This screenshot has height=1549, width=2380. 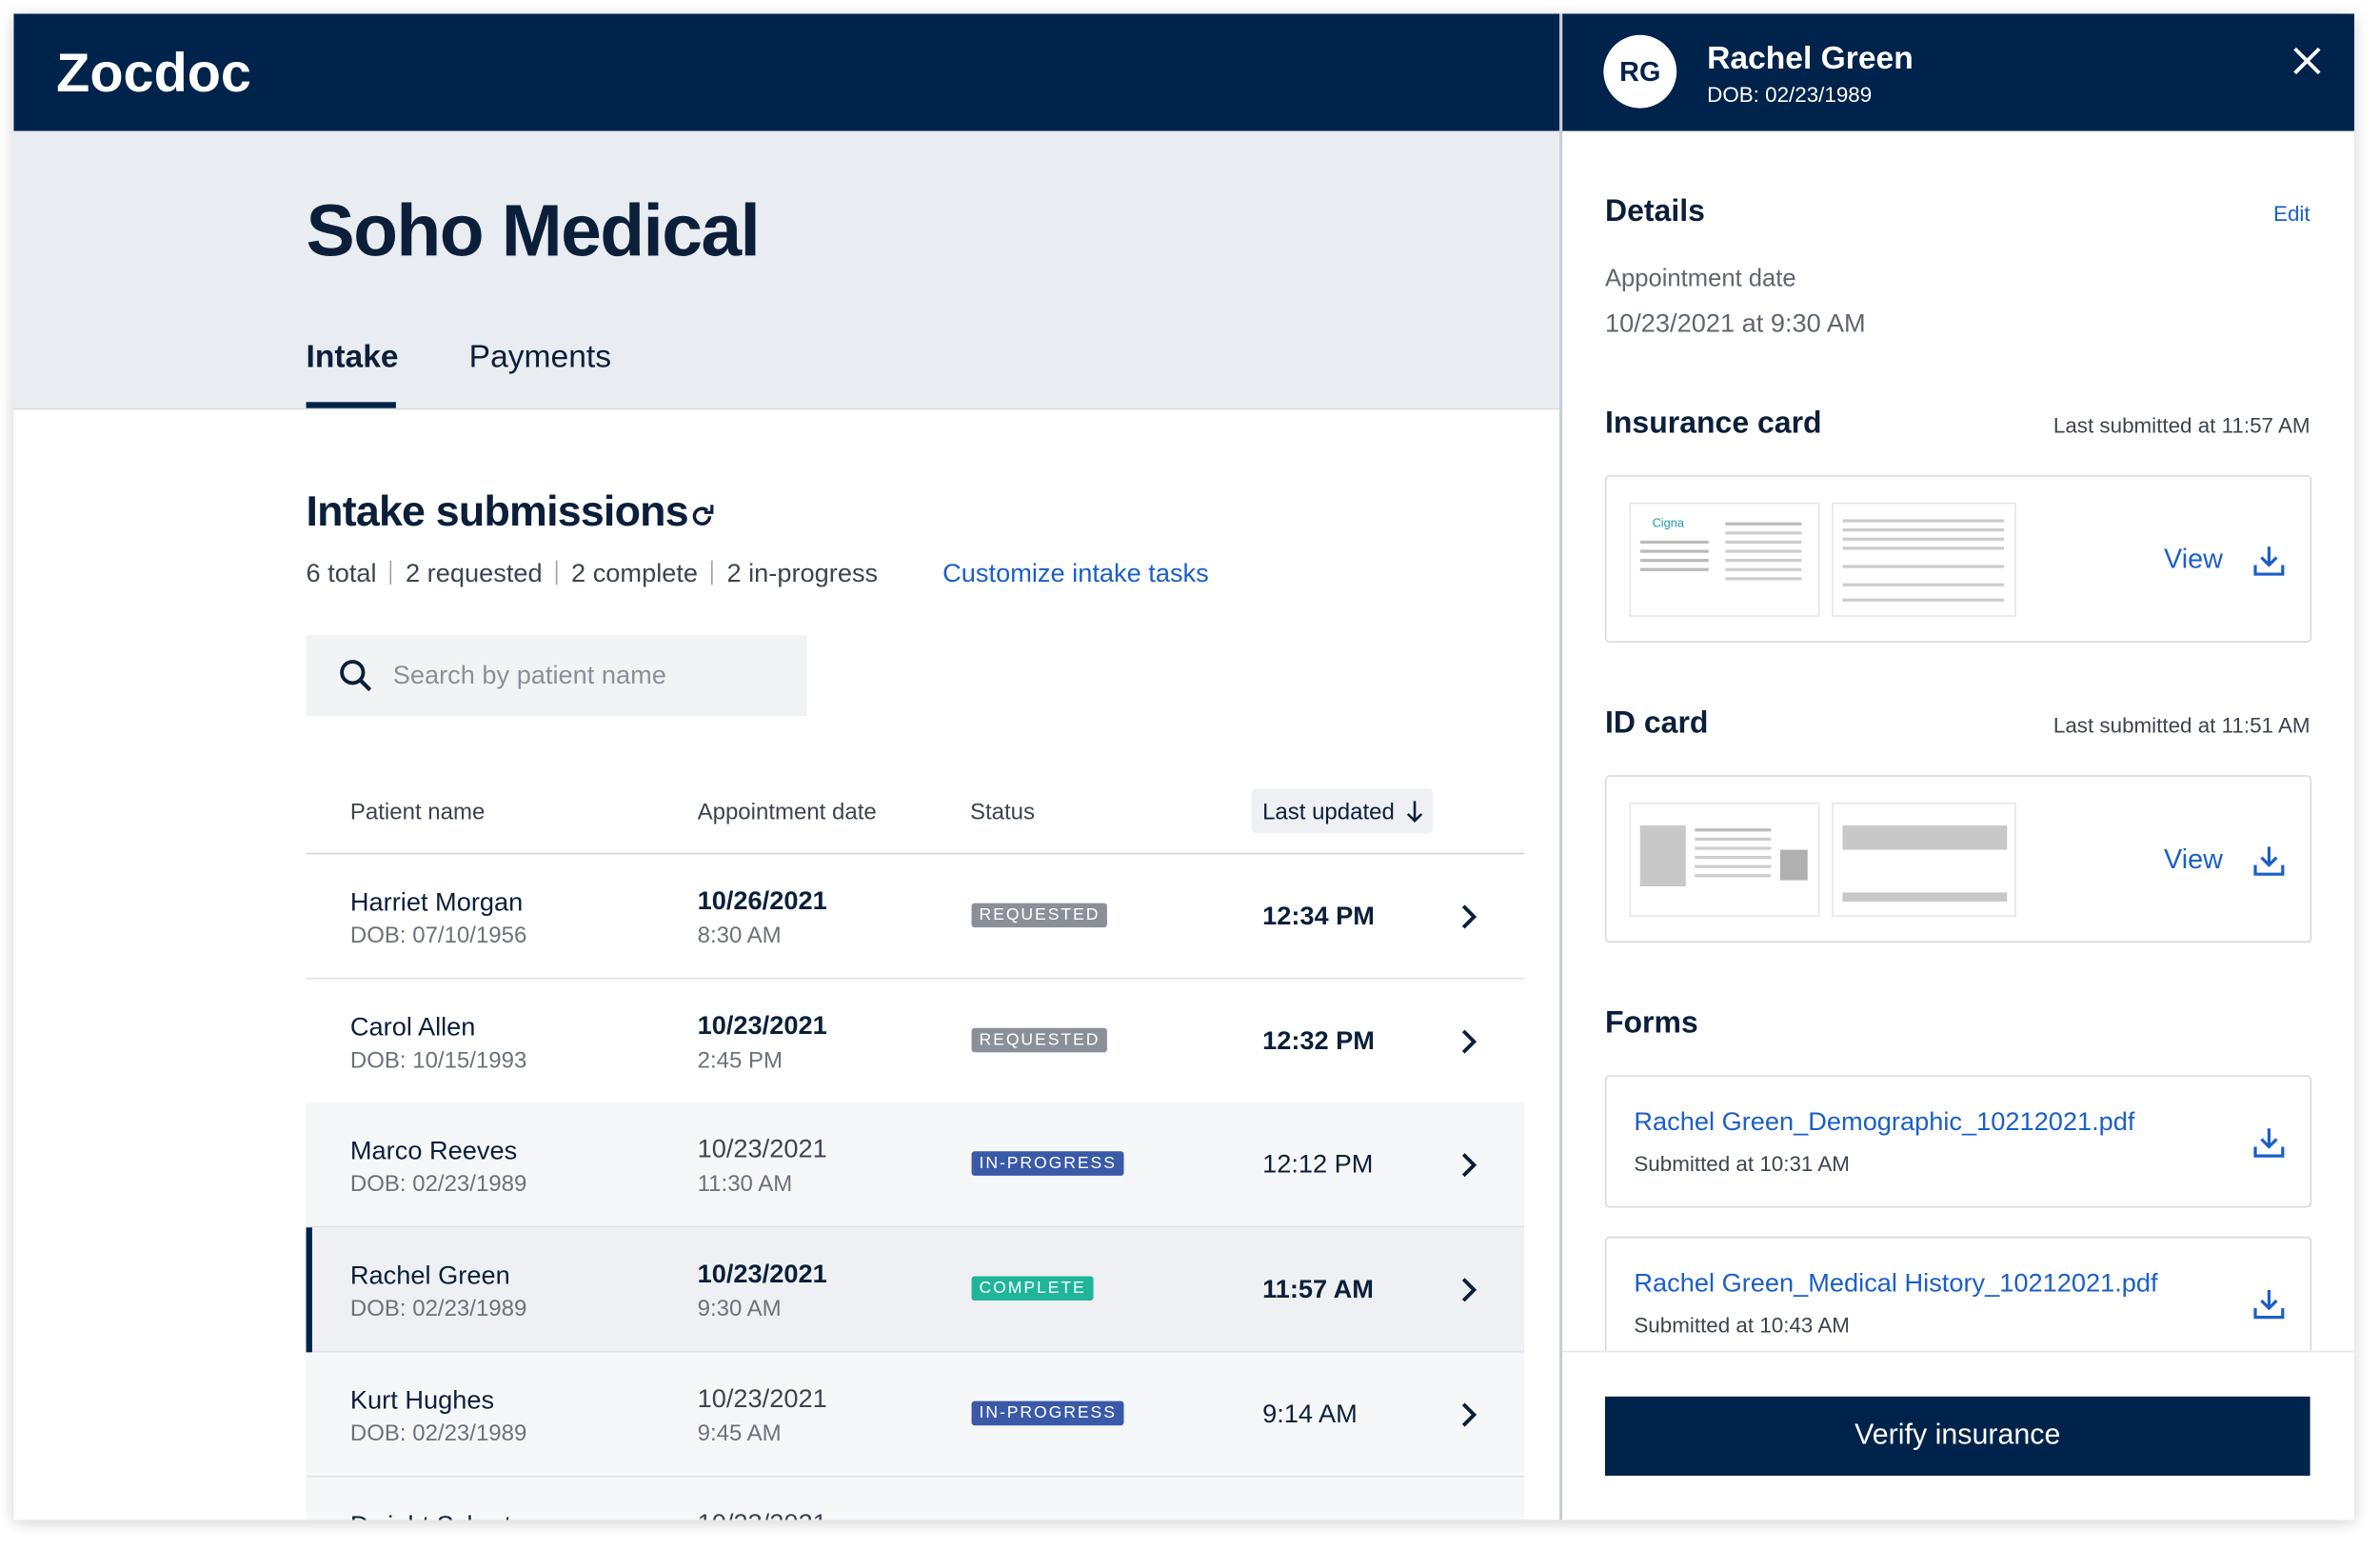 What do you see at coordinates (309, 1290) in the screenshot?
I see `selected-indicator` at bounding box center [309, 1290].